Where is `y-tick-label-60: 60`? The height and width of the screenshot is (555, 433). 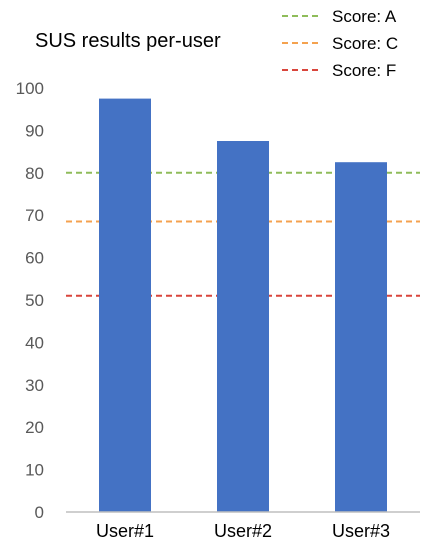 y-tick-label-60: 60 is located at coordinates (34, 258).